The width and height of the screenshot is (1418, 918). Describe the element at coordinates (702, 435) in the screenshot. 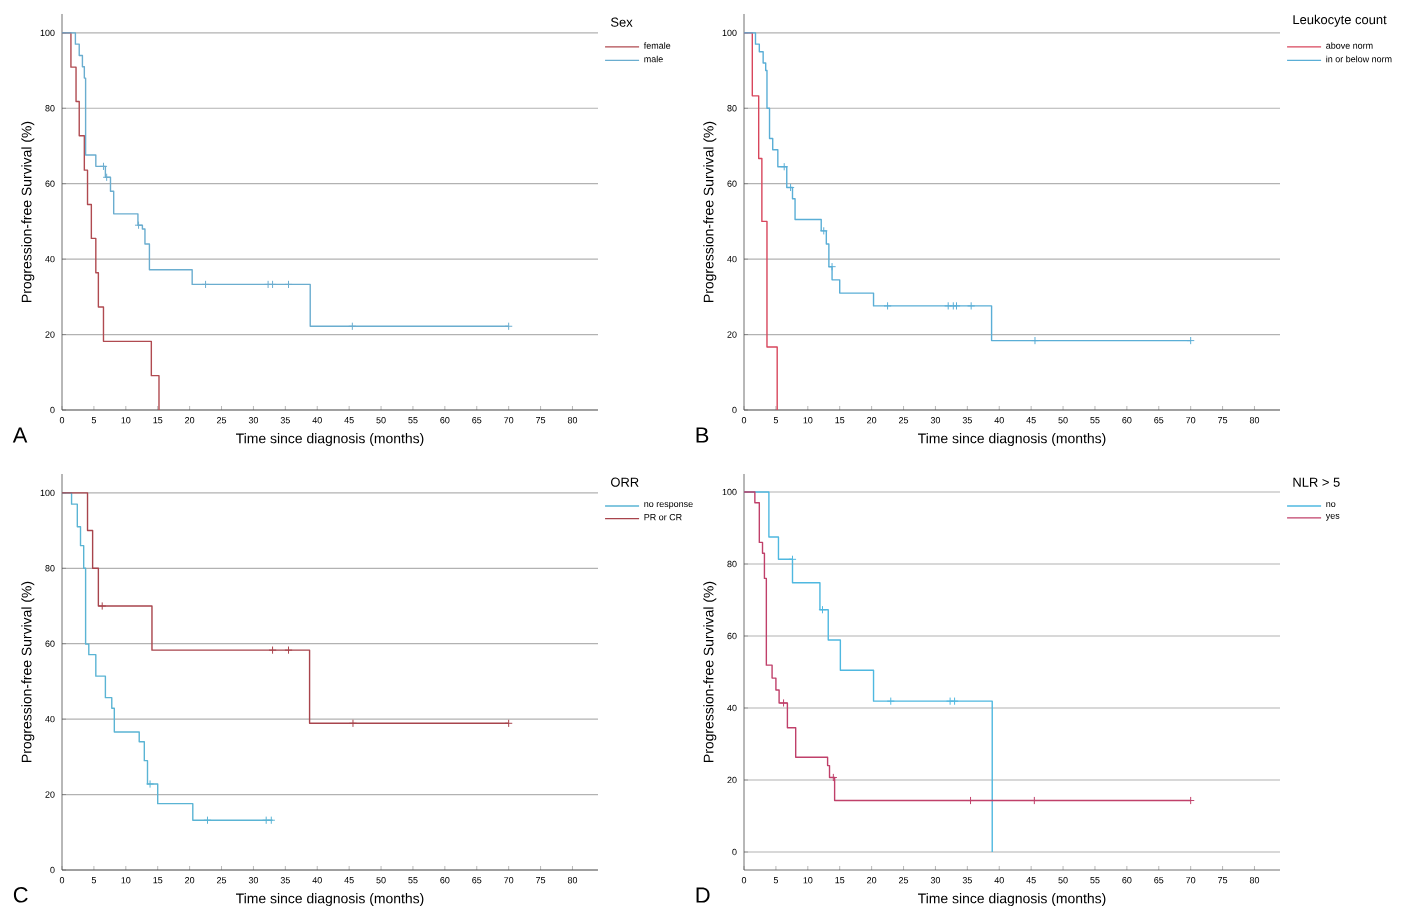

I see `text: B` at that location.